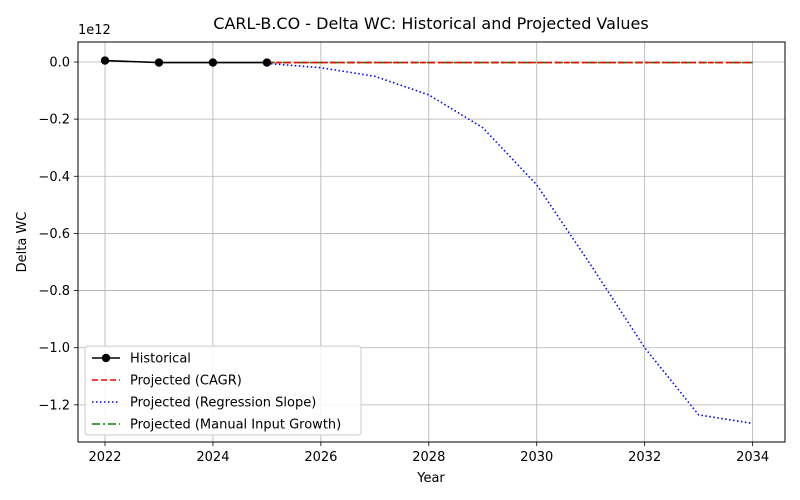 The height and width of the screenshot is (500, 800). Describe the element at coordinates (59, 63) in the screenshot. I see `y-tick-label: 0.0` at that location.